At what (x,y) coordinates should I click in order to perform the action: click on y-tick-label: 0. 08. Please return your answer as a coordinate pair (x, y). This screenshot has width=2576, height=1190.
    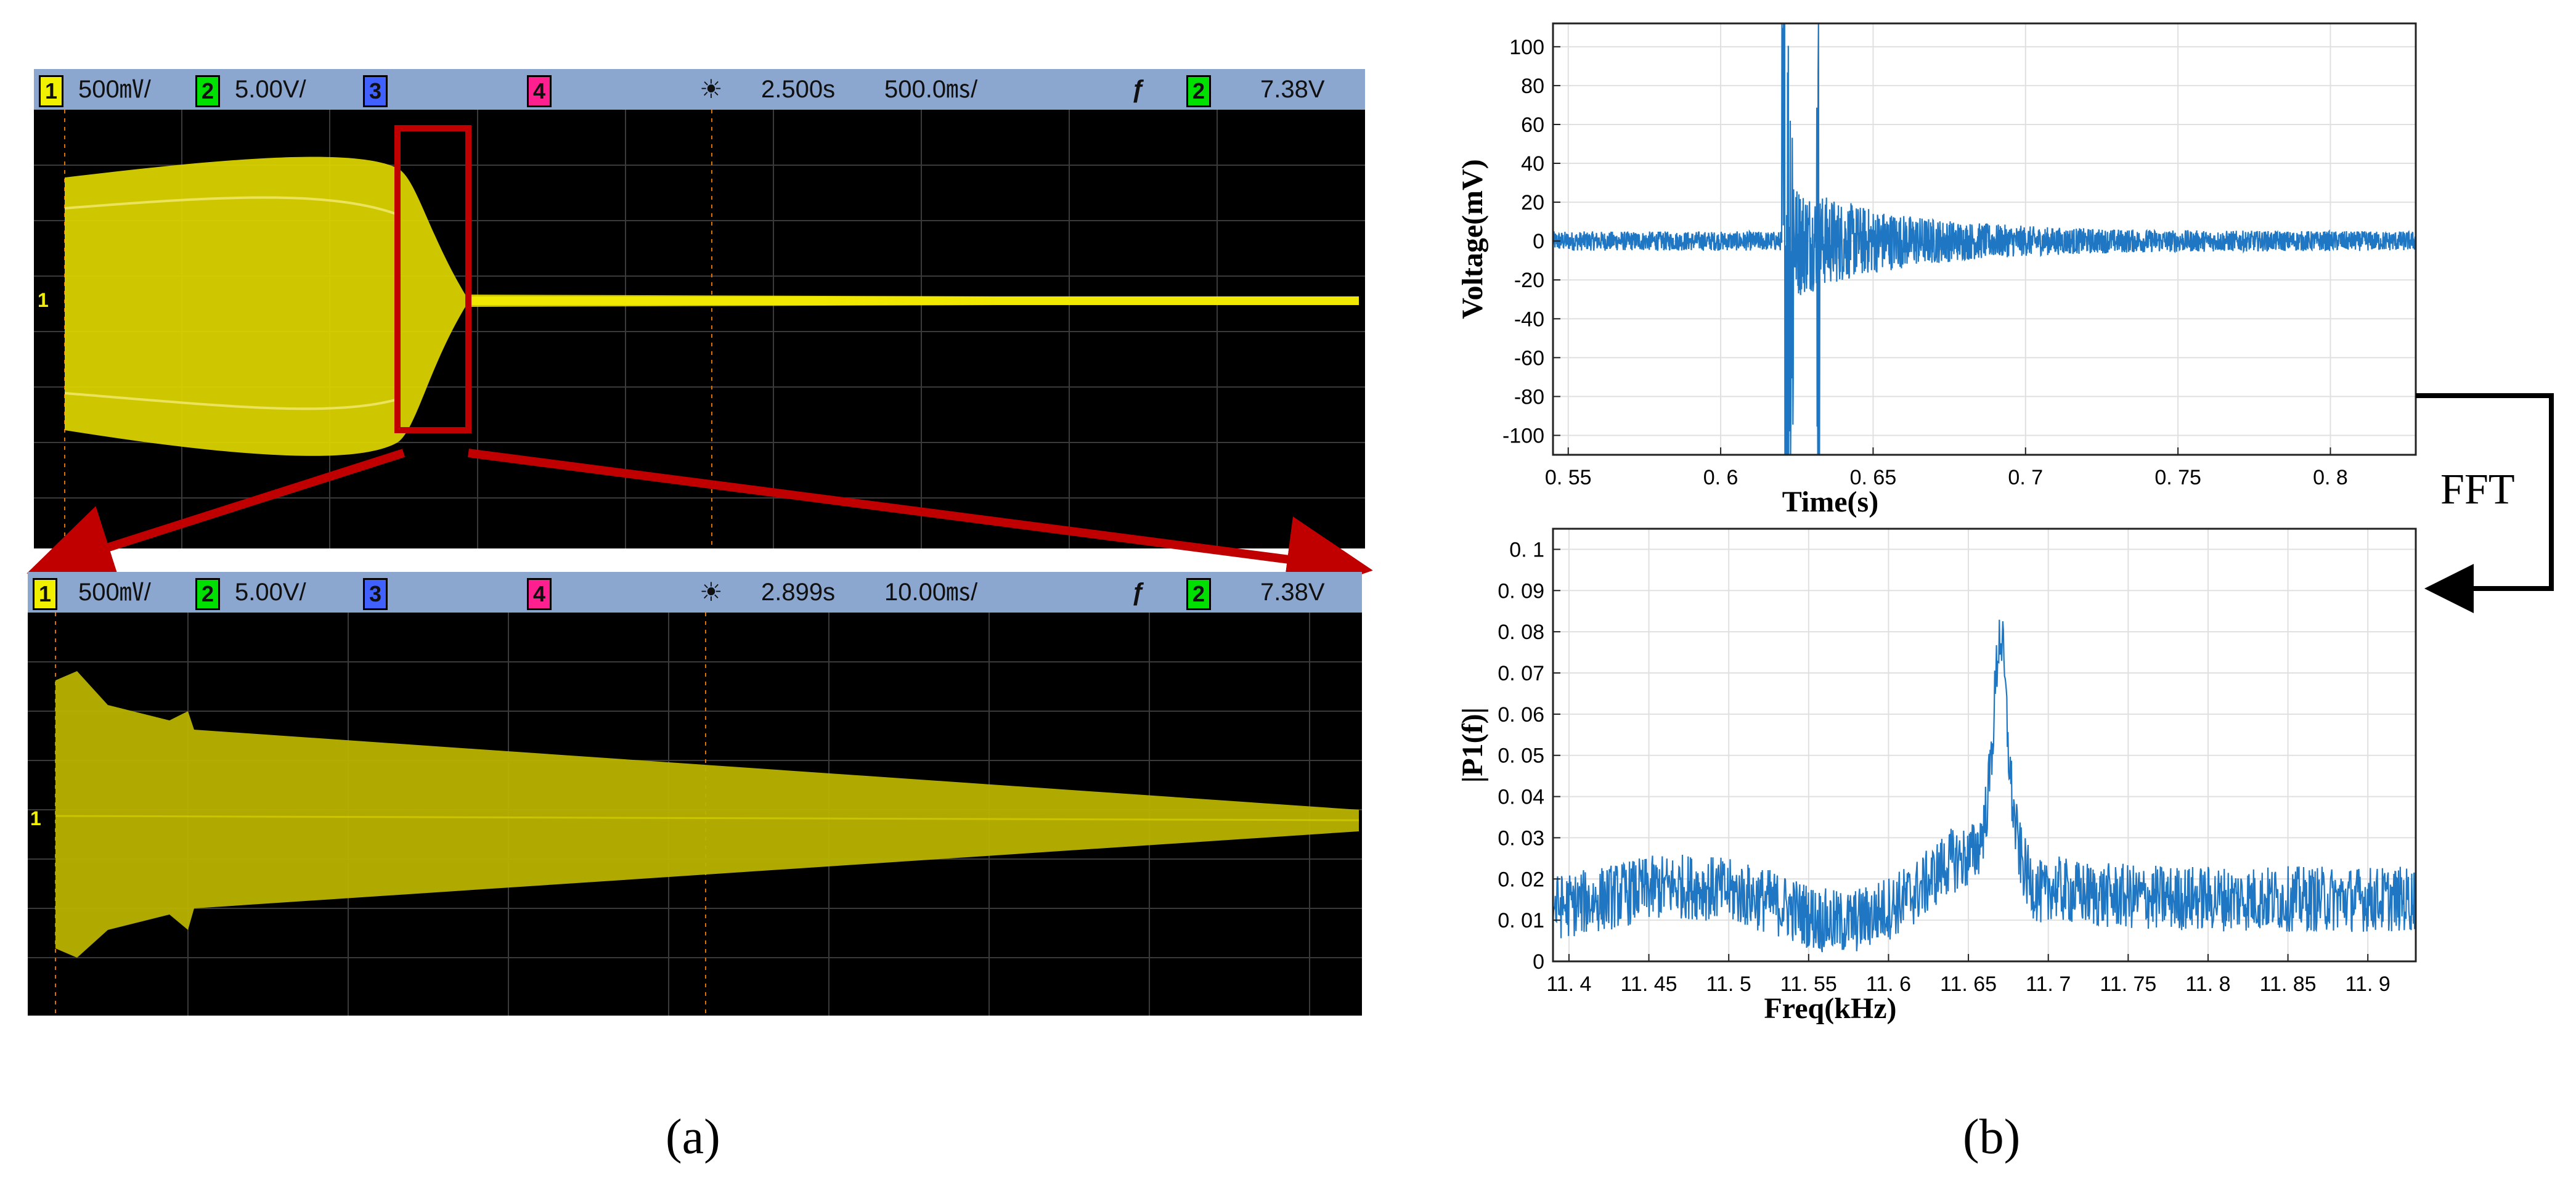
    Looking at the image, I should click on (1521, 632).